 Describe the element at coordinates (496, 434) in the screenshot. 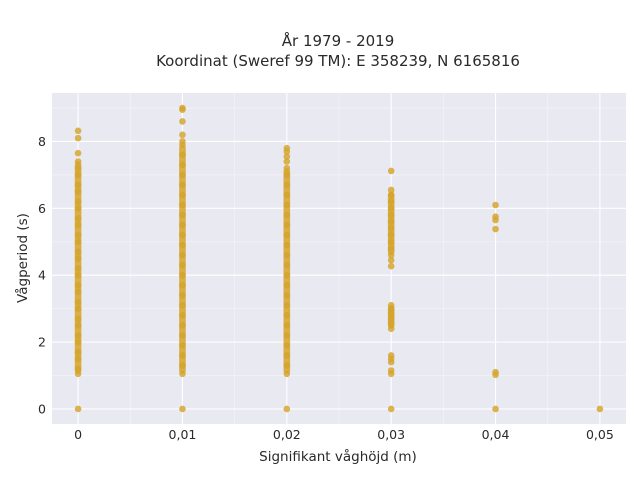

I see `x-tick-label: 0,04` at that location.